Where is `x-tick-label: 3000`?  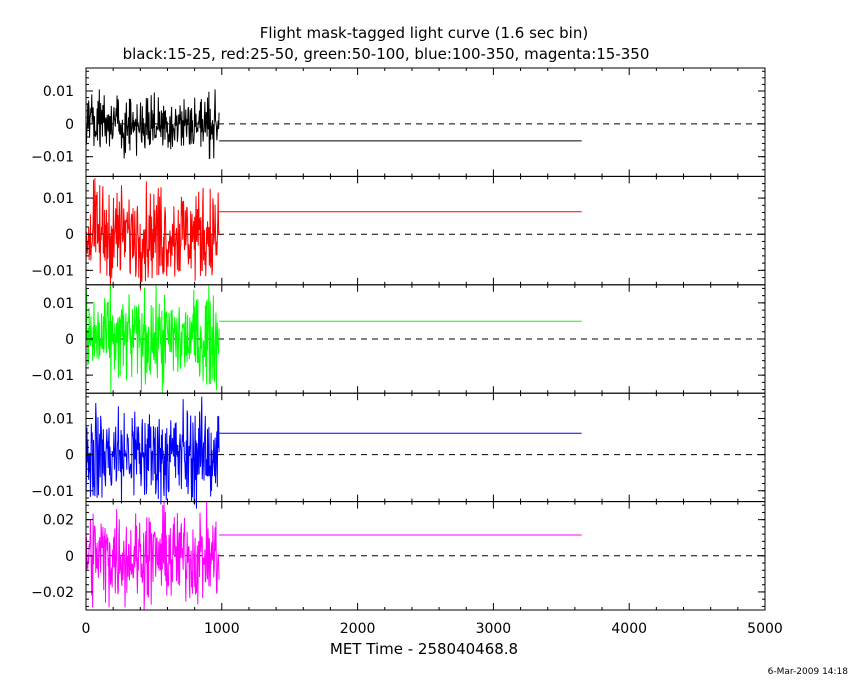
x-tick-label: 3000 is located at coordinates (494, 629).